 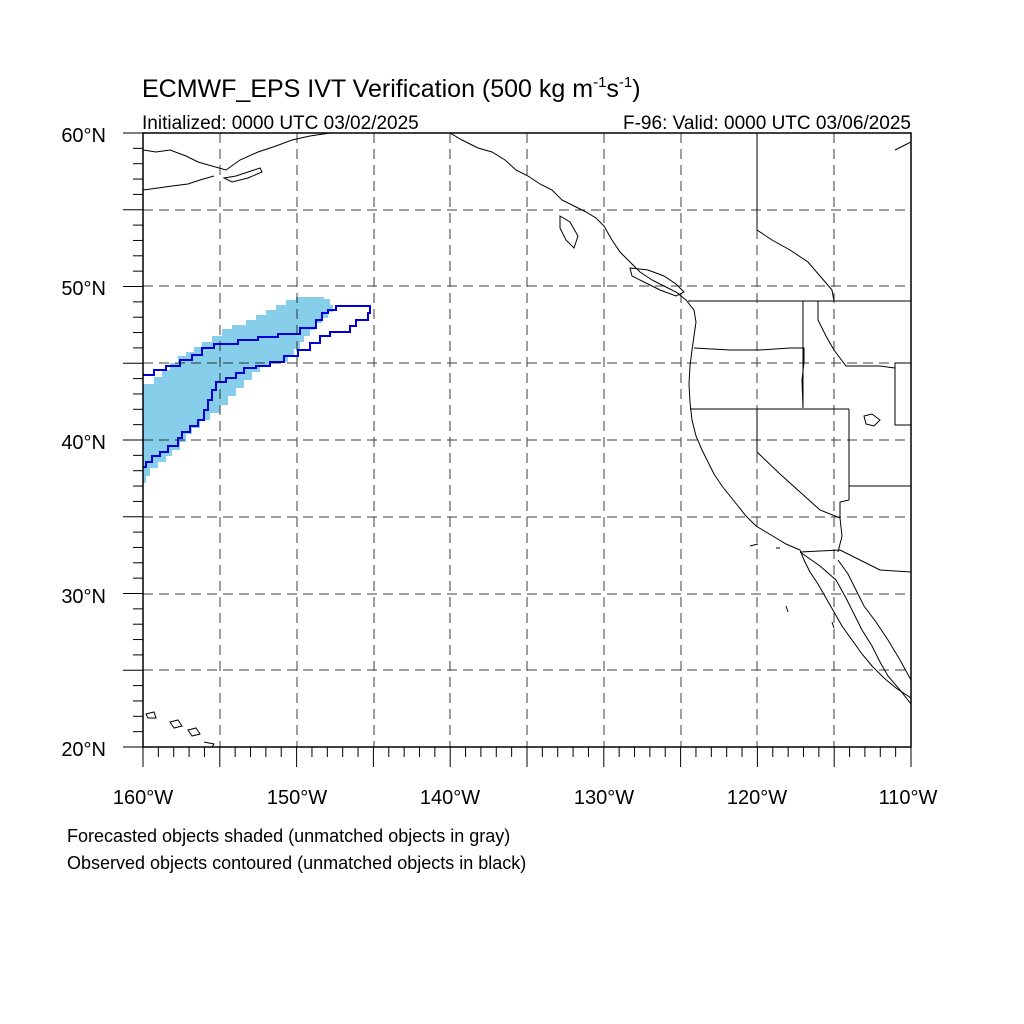 What do you see at coordinates (83, 136) in the screenshot?
I see `lat-label-60: 60°N` at bounding box center [83, 136].